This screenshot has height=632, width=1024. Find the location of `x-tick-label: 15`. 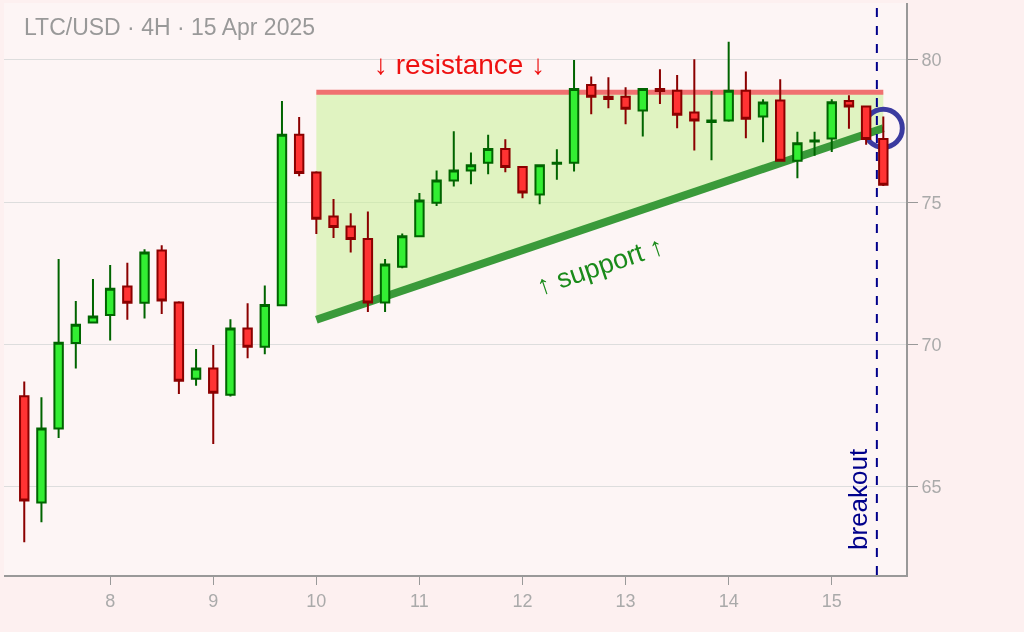

x-tick-label: 15 is located at coordinates (831, 600).